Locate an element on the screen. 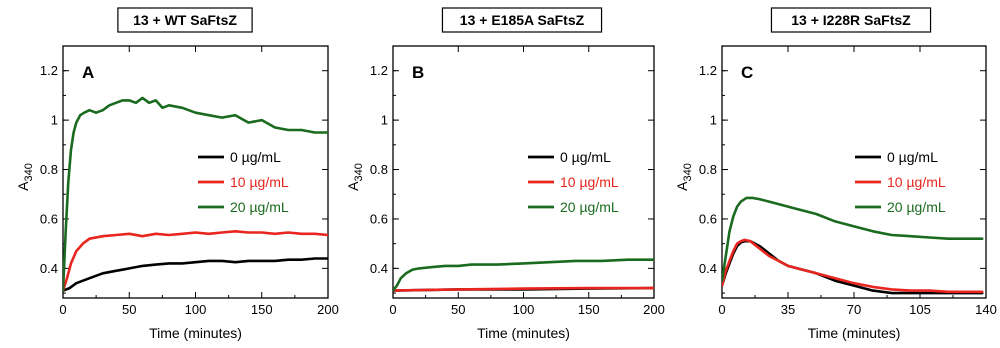 This screenshot has height=348, width=1000. panel-letter: A is located at coordinates (88, 72).